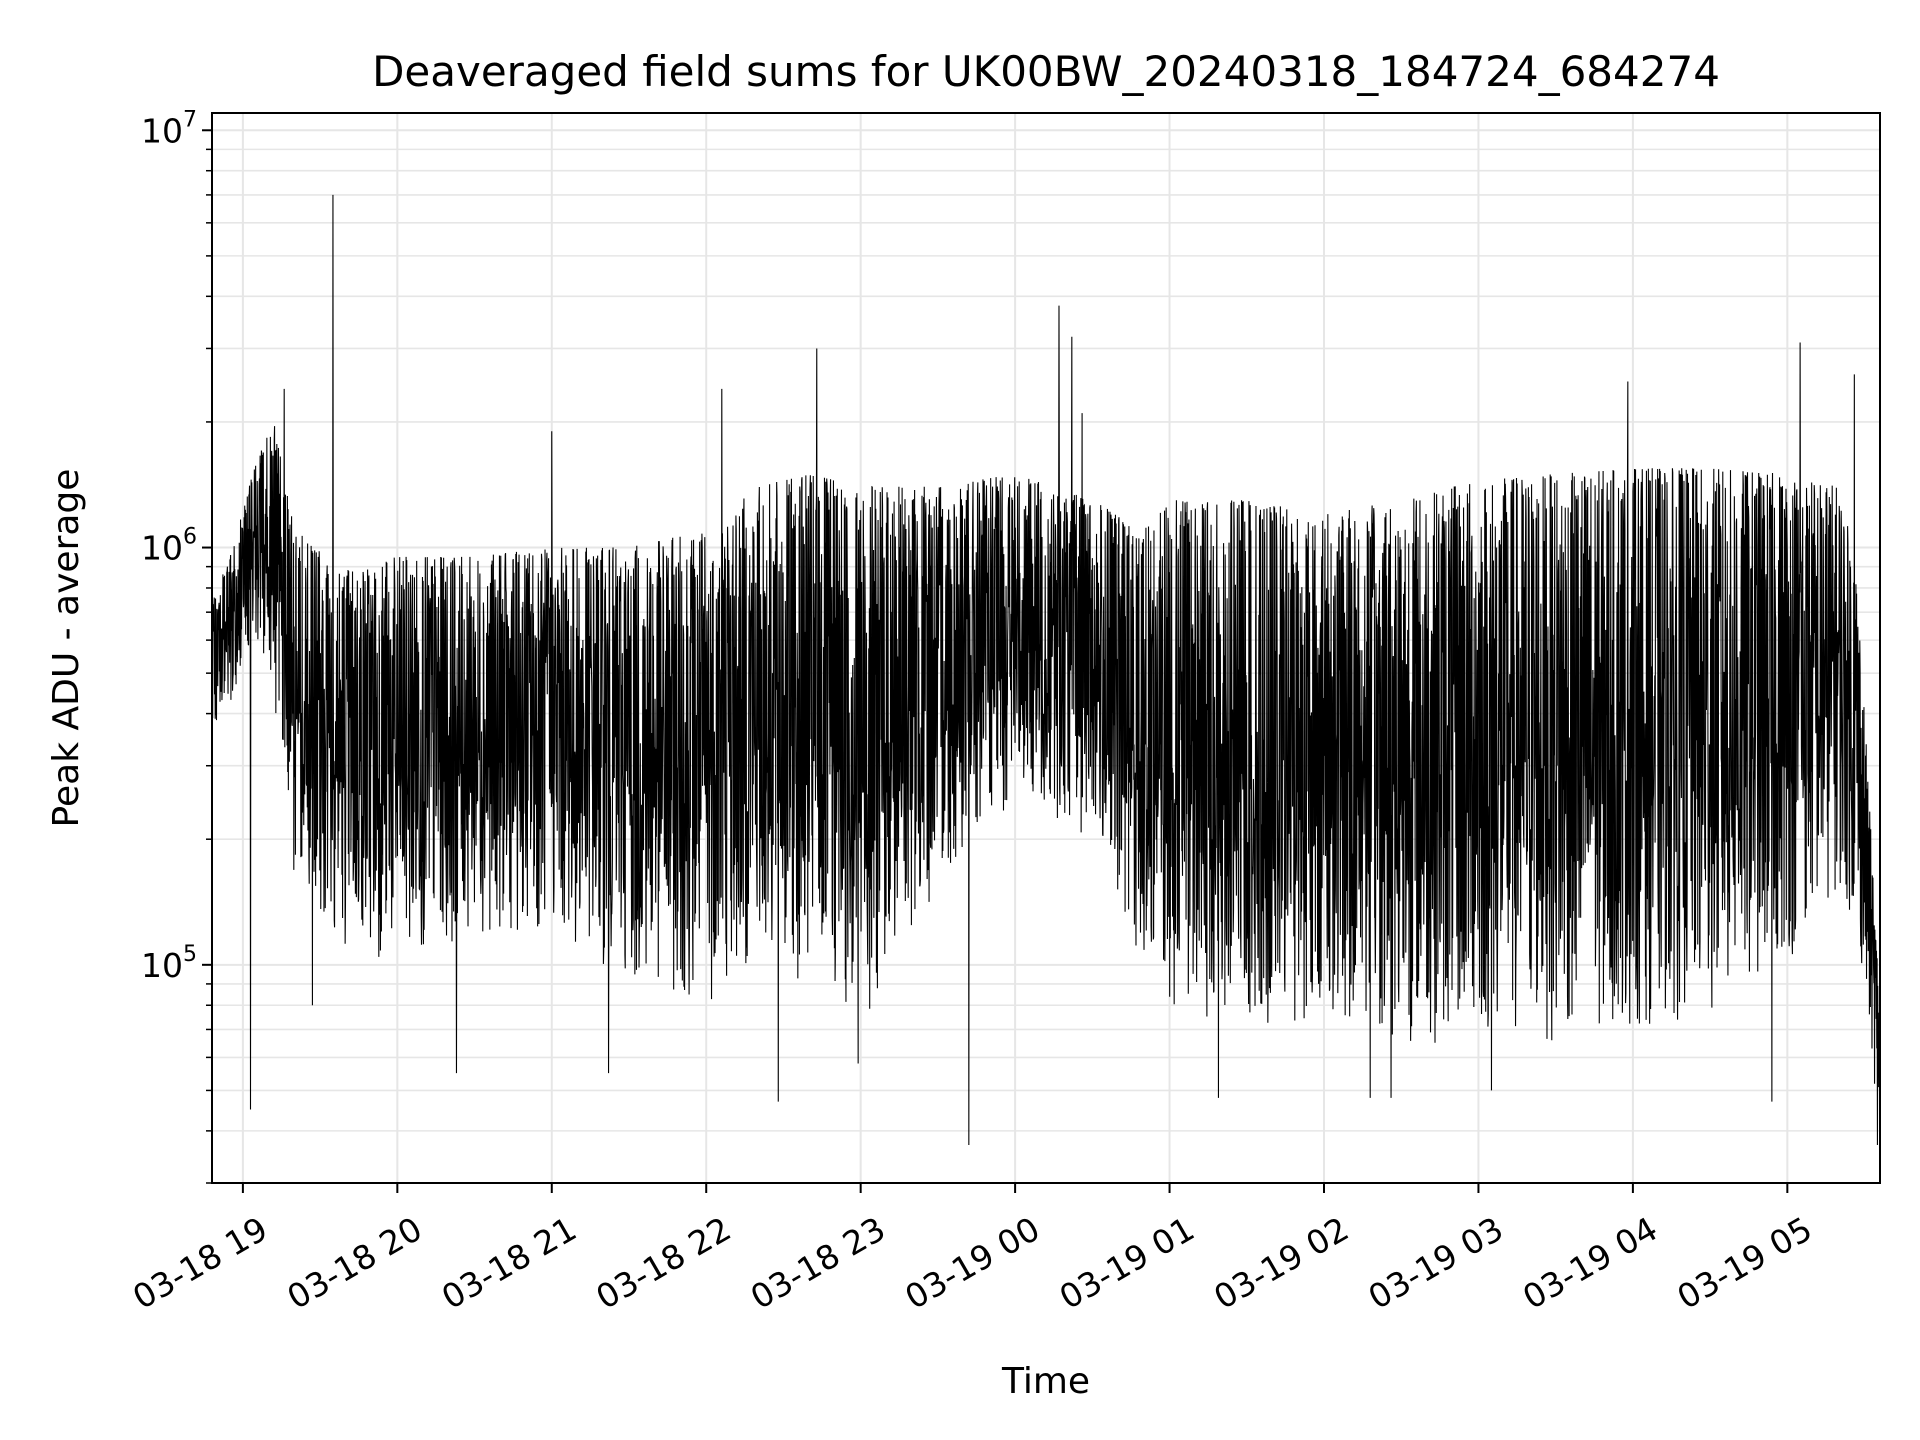 The height and width of the screenshot is (1440, 1920). I want to click on y-tick-label: 10⁵, so click(169, 963).